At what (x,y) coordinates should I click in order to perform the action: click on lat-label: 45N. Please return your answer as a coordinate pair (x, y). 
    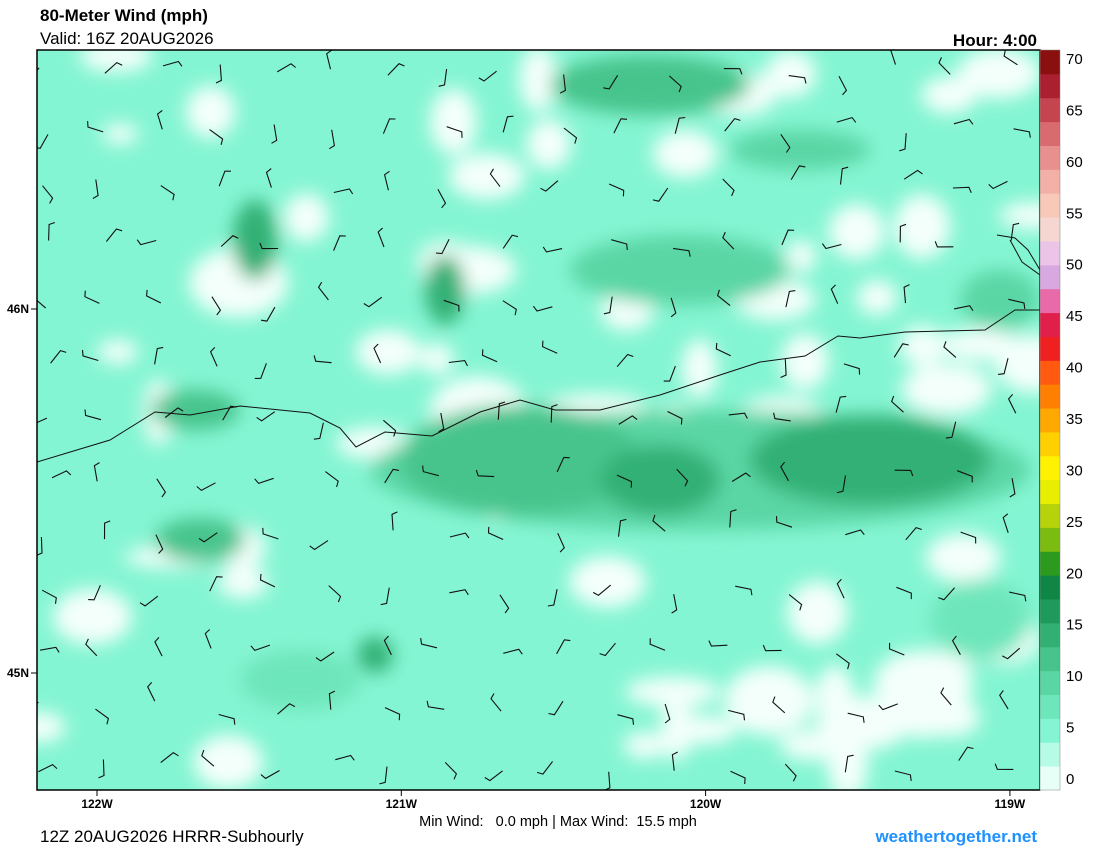
    Looking at the image, I should click on (18, 673).